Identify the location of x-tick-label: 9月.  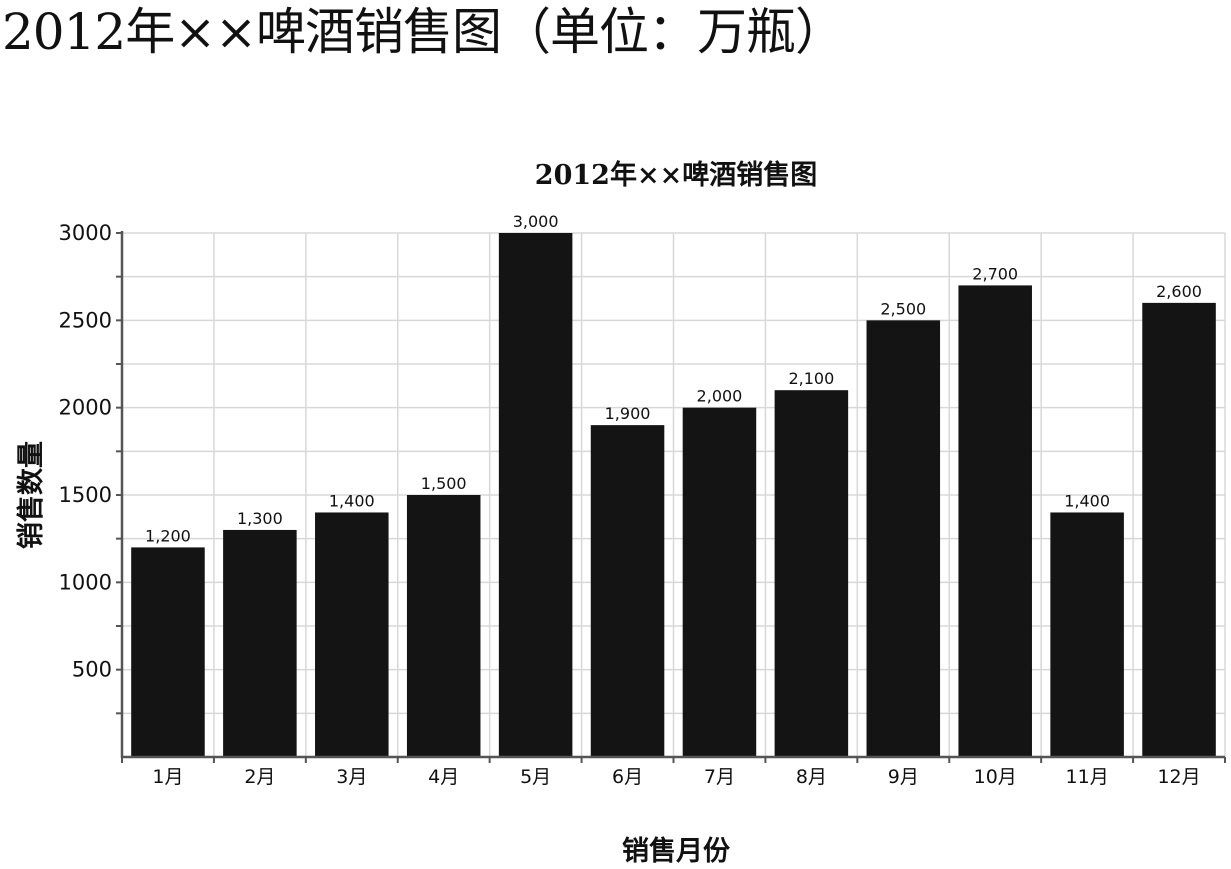
(903, 777).